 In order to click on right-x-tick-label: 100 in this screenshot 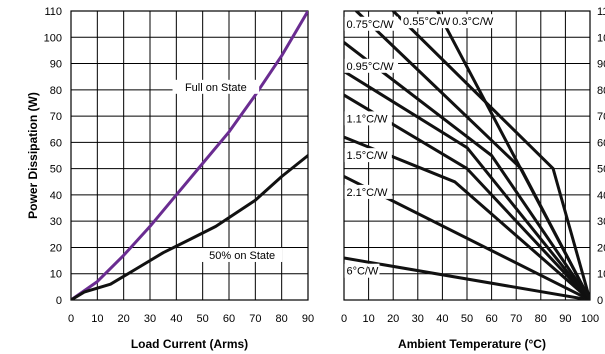, I will do `click(590, 319)`.